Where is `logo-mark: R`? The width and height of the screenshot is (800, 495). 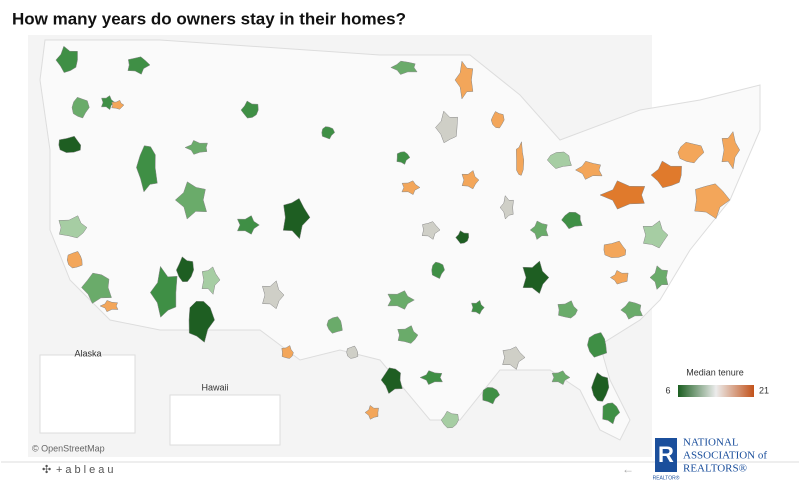
logo-mark: R is located at coordinates (666, 454).